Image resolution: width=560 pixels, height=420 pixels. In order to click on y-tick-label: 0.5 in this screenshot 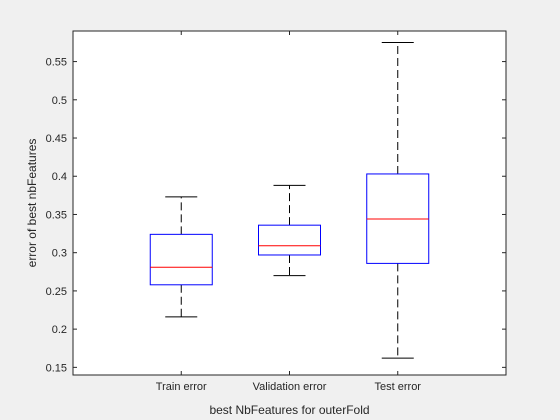, I will do `click(59, 101)`.